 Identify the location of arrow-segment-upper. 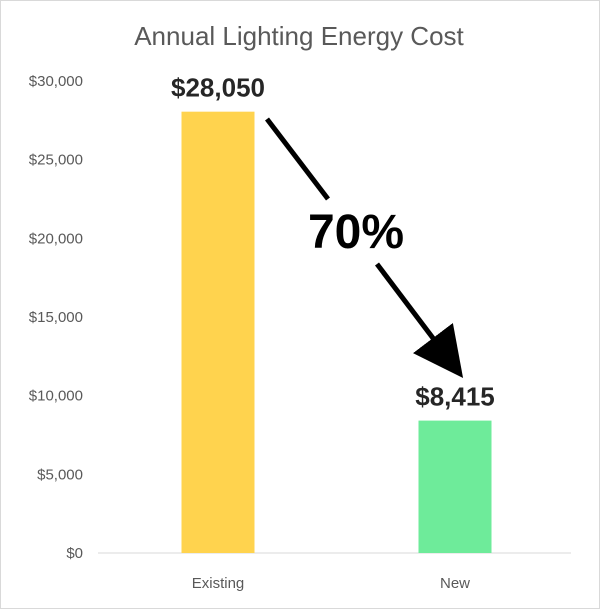
(297, 159).